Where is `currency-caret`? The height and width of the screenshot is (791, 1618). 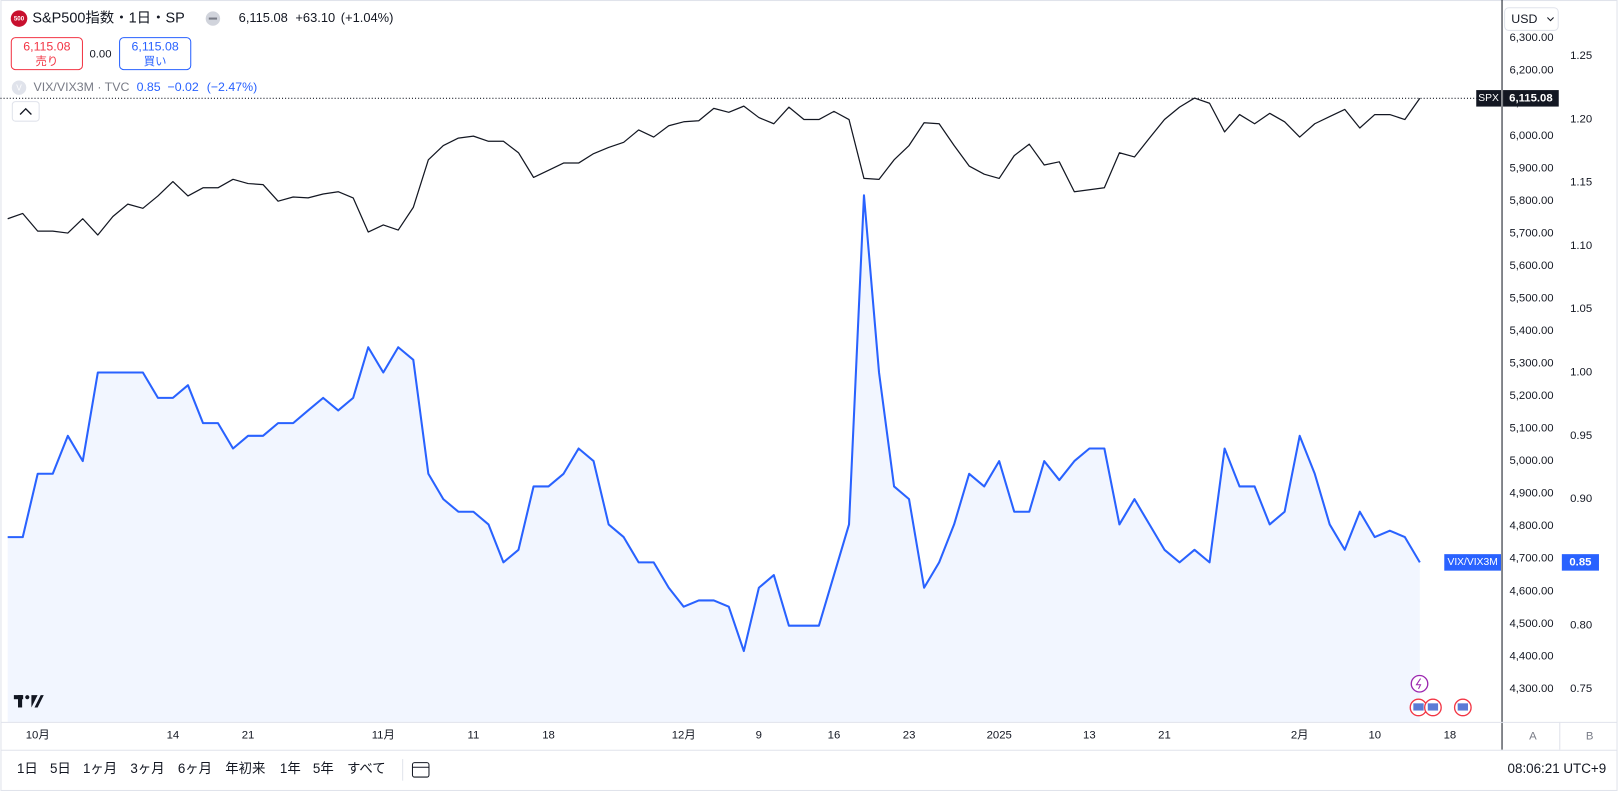 currency-caret is located at coordinates (1550, 19).